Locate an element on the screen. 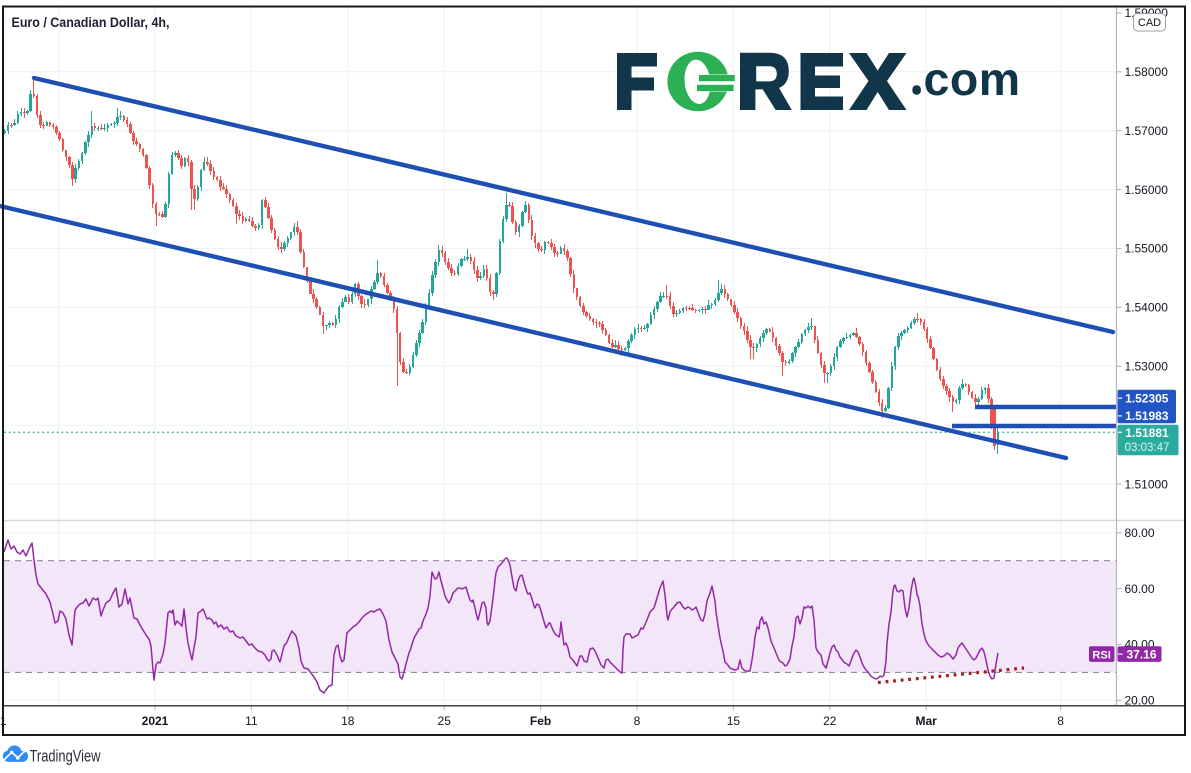 The height and width of the screenshot is (773, 1191). svg-text: CAD is located at coordinates (1149, 23).